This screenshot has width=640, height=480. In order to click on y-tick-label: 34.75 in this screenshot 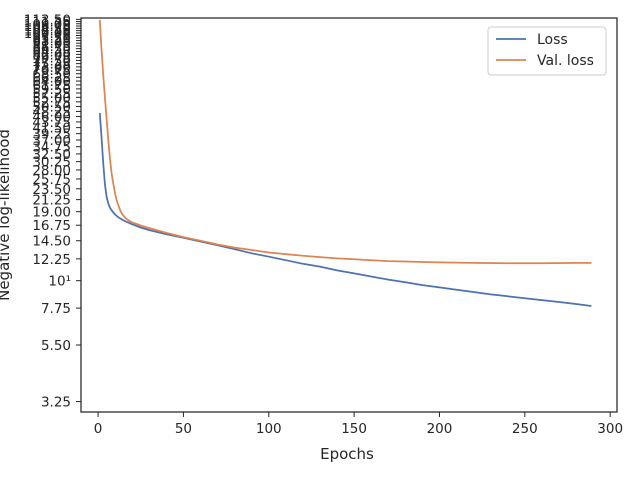, I will do `click(51, 148)`.